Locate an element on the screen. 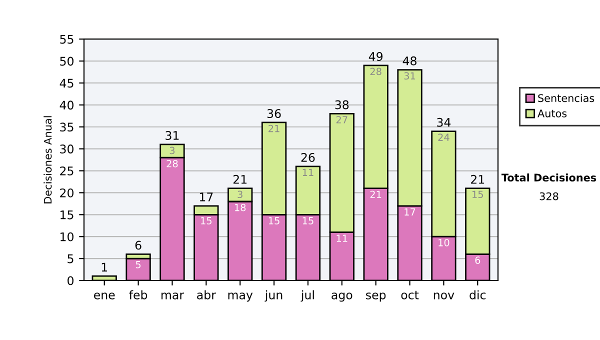 The image size is (600, 340). x-tick-label: feb is located at coordinates (138, 295).